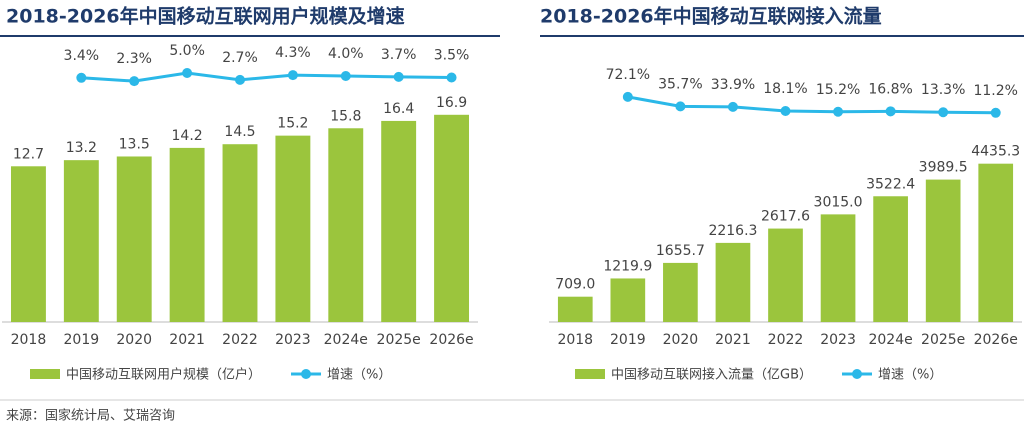 Image resolution: width=1024 pixels, height=430 pixels. What do you see at coordinates (575, 285) in the screenshot?
I see `data-label: 709.0` at bounding box center [575, 285].